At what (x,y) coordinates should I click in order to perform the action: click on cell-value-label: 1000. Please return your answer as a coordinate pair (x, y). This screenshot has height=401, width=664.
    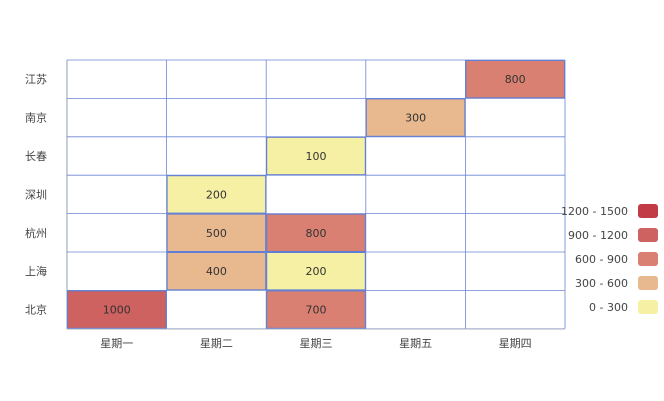
    Looking at the image, I should click on (117, 310).